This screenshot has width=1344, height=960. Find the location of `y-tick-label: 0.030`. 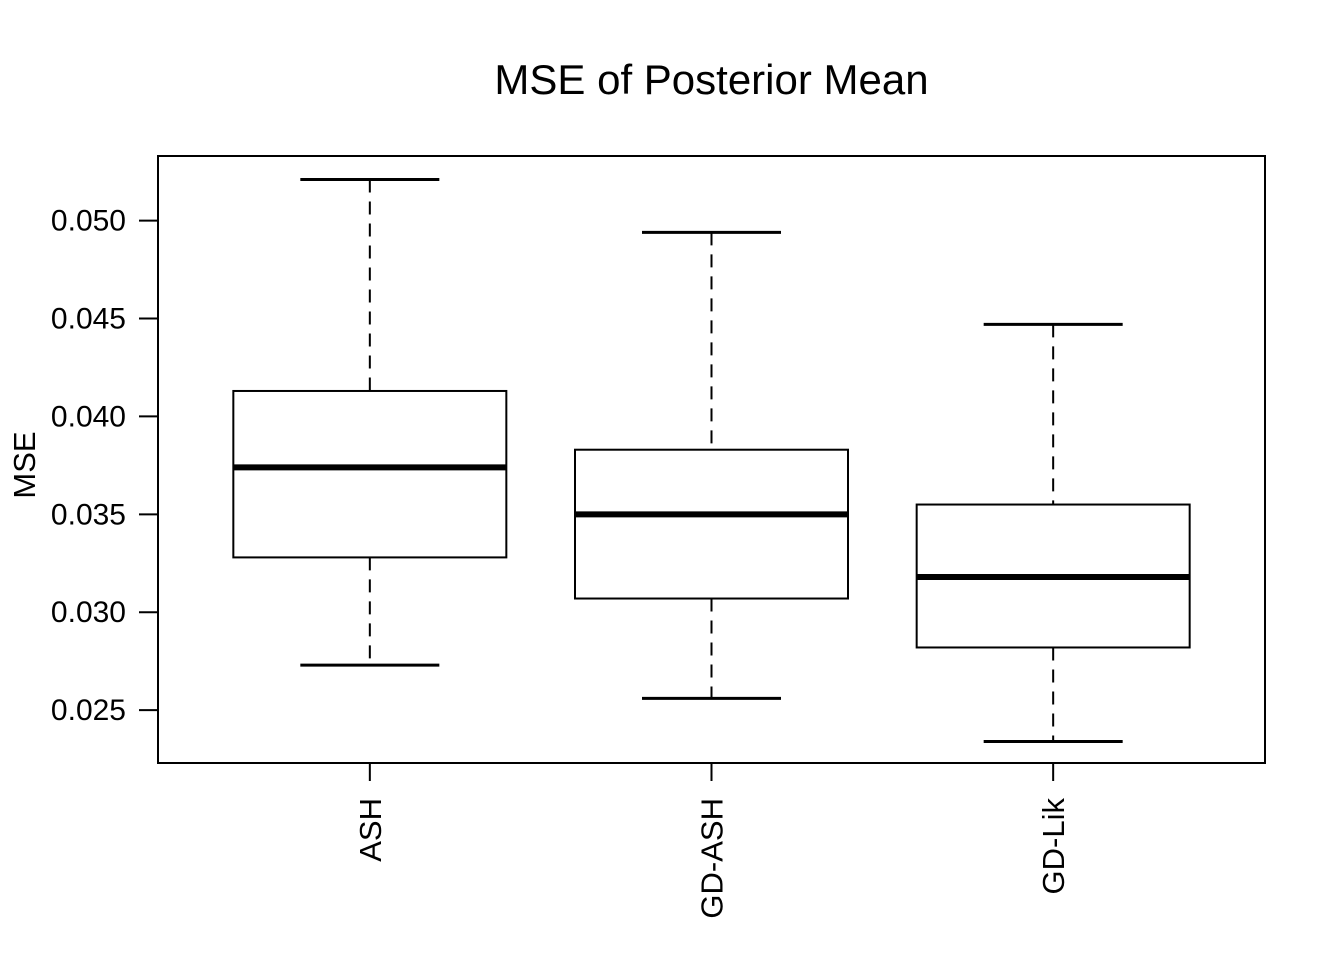

y-tick-label: 0.030 is located at coordinates (88, 612).